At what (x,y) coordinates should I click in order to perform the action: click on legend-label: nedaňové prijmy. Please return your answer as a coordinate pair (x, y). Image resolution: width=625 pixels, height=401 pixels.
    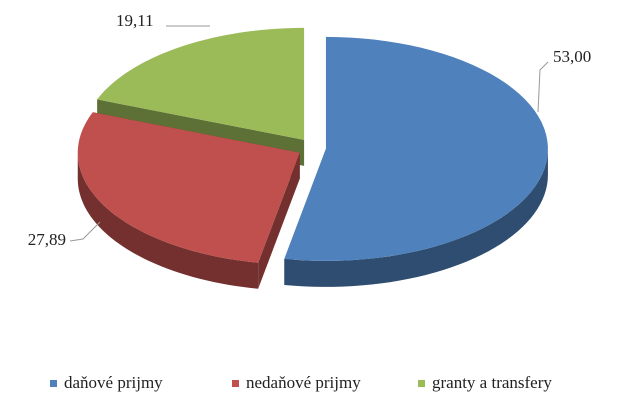
    Looking at the image, I should click on (303, 382).